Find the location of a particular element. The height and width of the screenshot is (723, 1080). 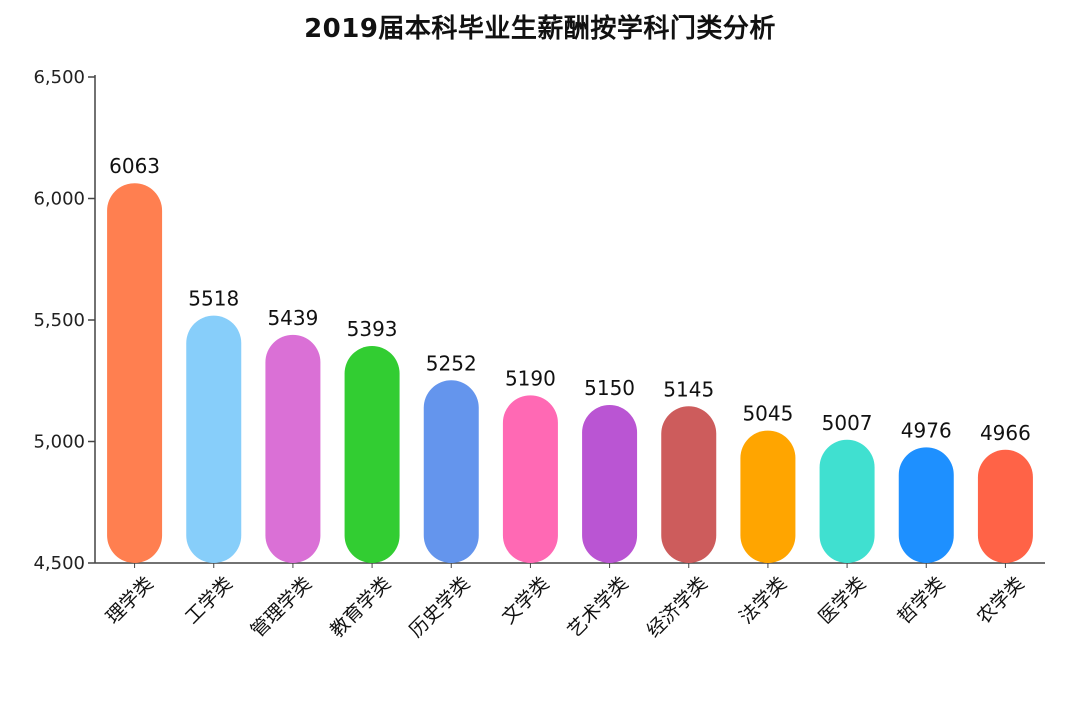

category-label: 艺术学类 is located at coordinates (597, 607).